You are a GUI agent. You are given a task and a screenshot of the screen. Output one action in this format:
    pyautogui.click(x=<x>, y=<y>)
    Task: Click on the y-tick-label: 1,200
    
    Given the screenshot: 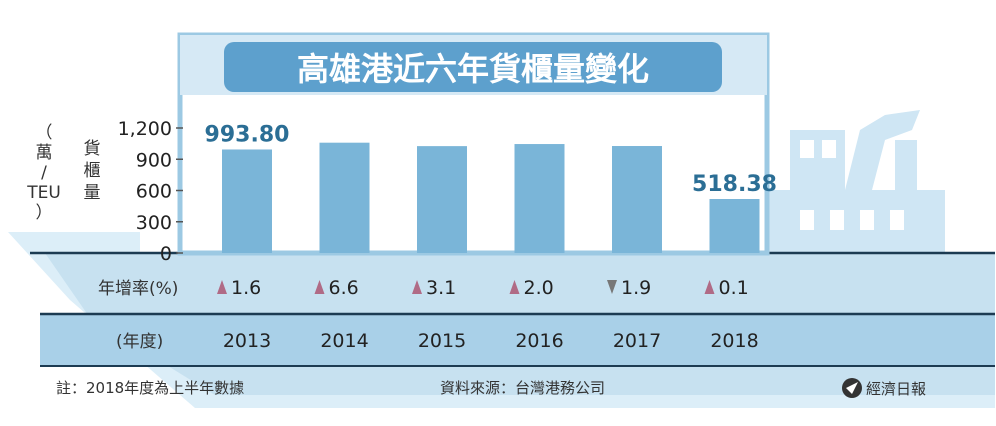 What is the action you would take?
    pyautogui.click(x=145, y=129)
    